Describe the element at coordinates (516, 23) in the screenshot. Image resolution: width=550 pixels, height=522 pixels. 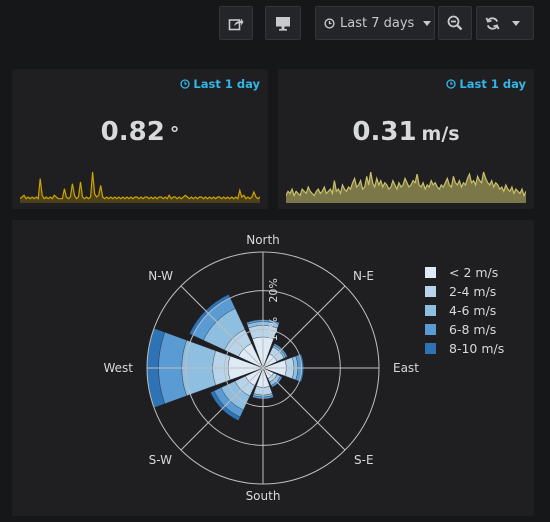
I see `refresh-interval-dropdown-icon` at that location.